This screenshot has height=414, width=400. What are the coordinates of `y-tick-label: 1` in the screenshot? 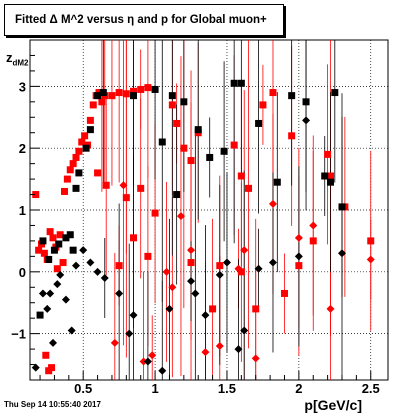 It's located at (22, 210).